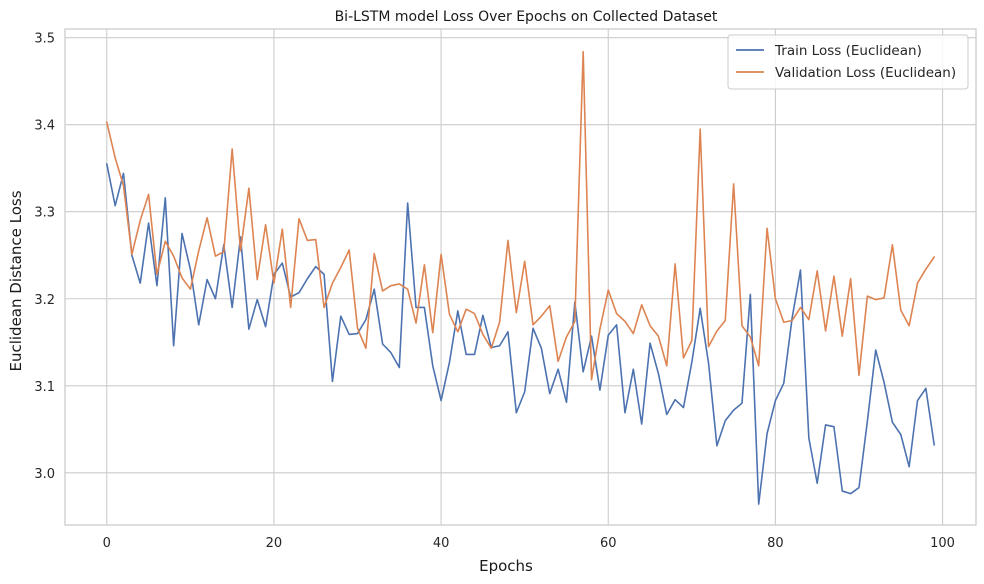 The width and height of the screenshot is (984, 584). What do you see at coordinates (608, 543) in the screenshot?
I see `x-tick-label: 60` at bounding box center [608, 543].